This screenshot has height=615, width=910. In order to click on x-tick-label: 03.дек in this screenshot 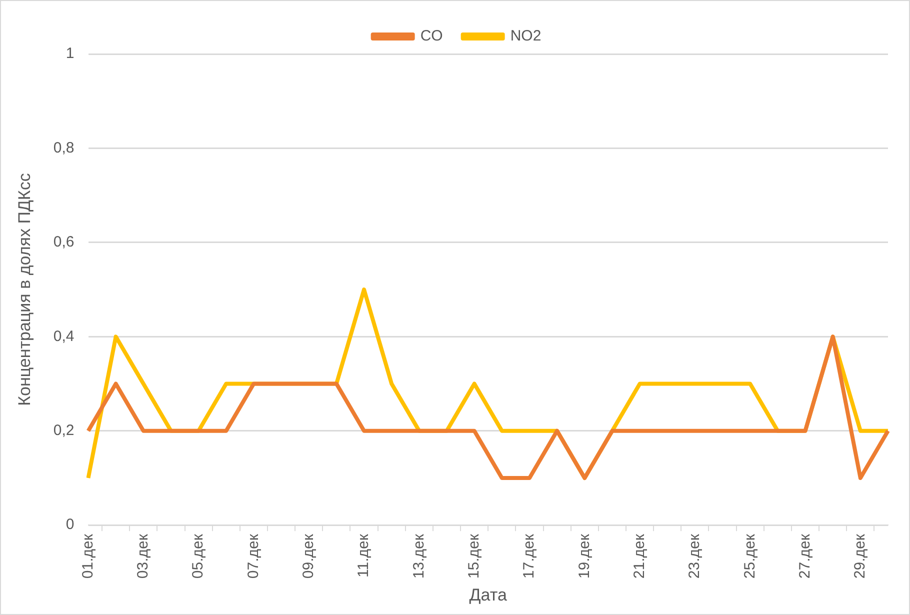, I will do `click(143, 556)`.